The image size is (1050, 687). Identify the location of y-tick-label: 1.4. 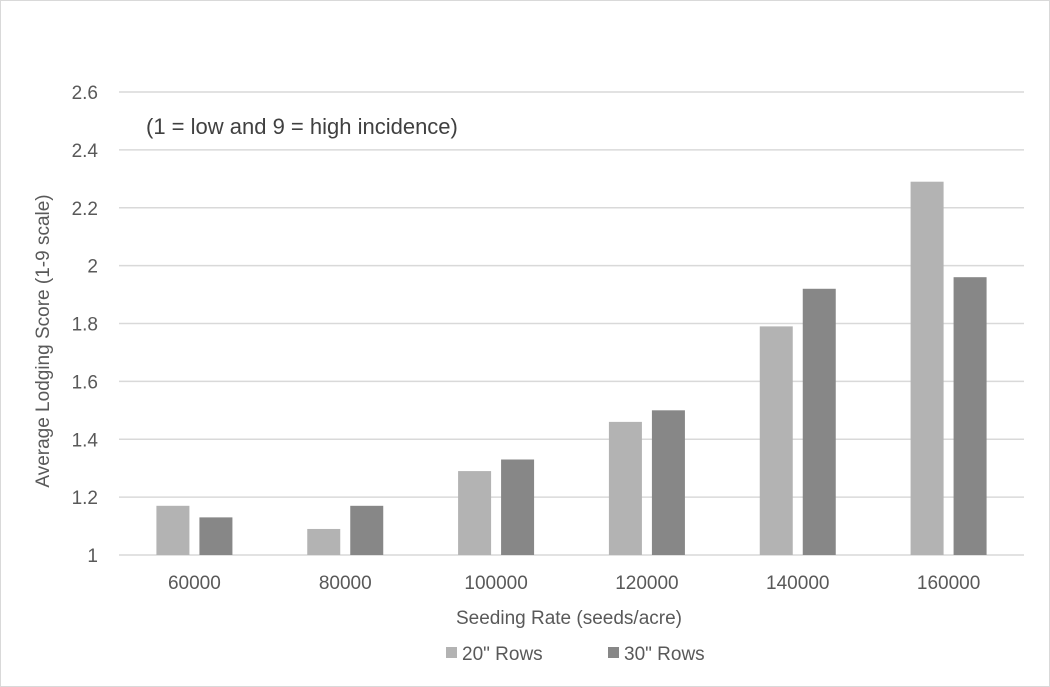
(85, 440).